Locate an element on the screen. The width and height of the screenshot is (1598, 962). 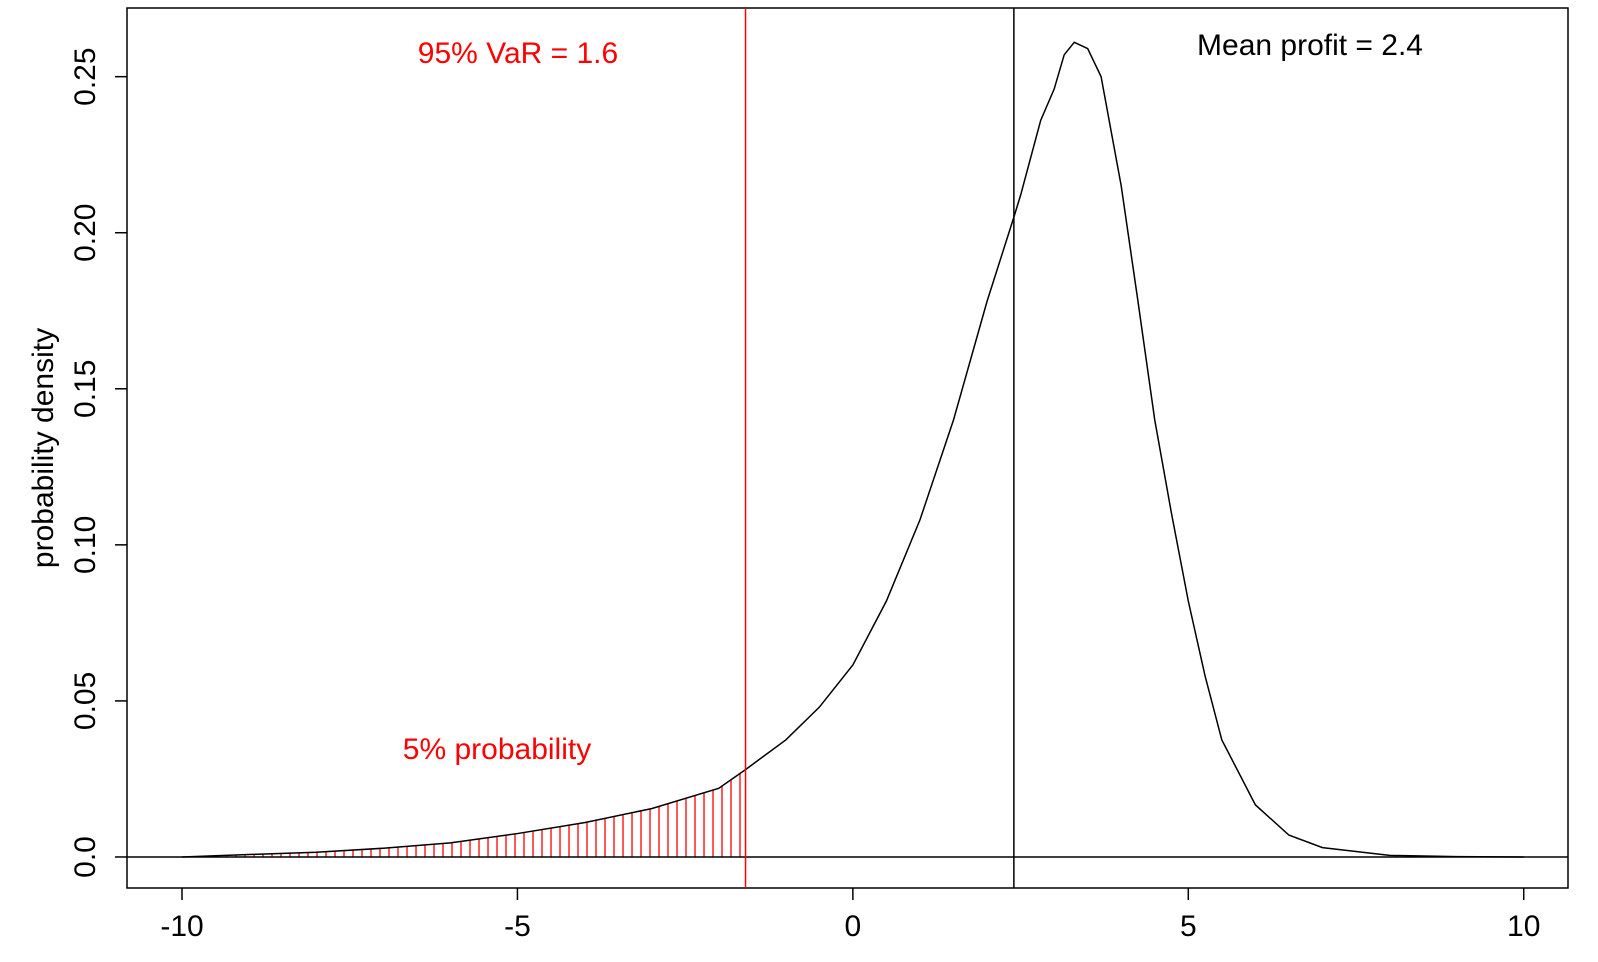
y-tick-label: 0.0 is located at coordinates (85, 857).